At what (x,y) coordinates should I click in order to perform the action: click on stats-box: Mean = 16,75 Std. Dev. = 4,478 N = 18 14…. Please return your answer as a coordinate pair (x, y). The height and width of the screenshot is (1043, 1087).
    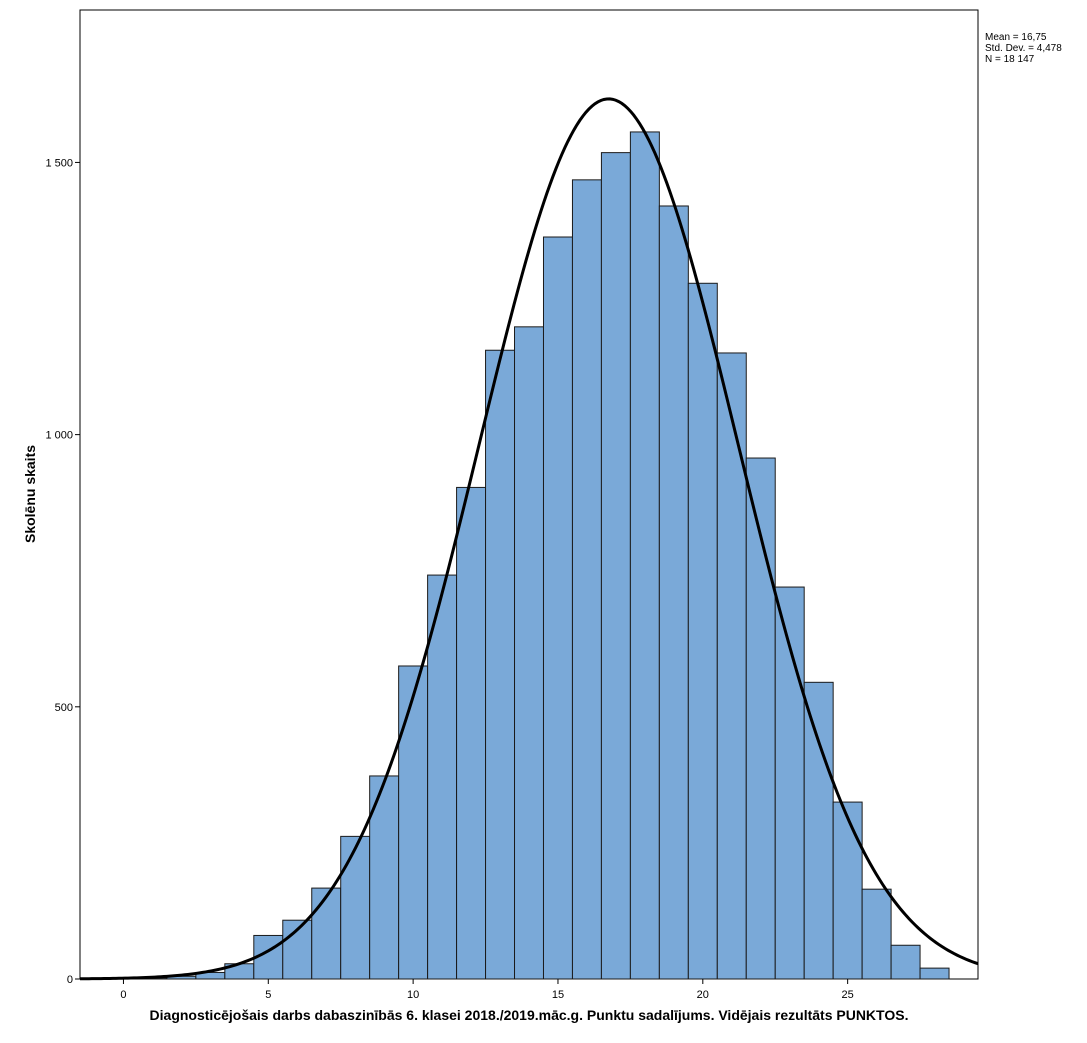
    Looking at the image, I should click on (1023, 48).